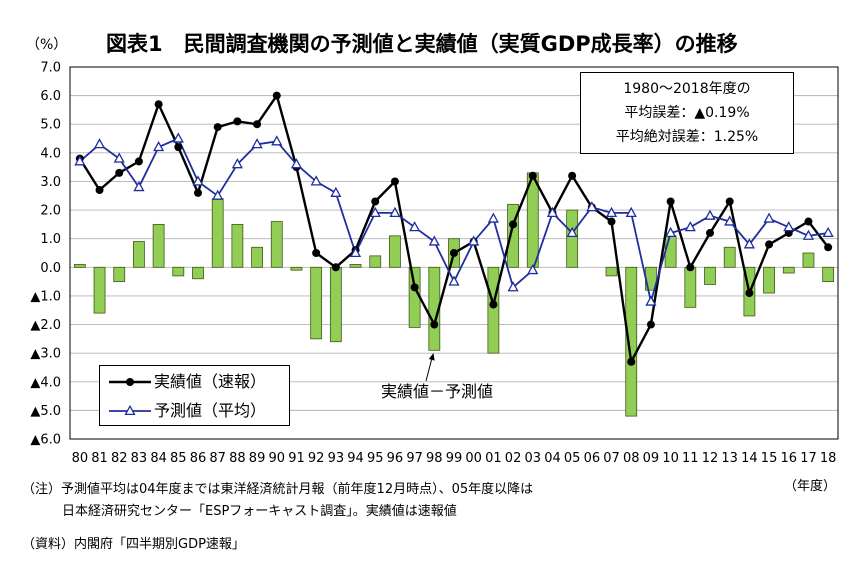 This screenshot has height=585, width=868. I want to click on annotation-arrow-line, so click(429, 369).